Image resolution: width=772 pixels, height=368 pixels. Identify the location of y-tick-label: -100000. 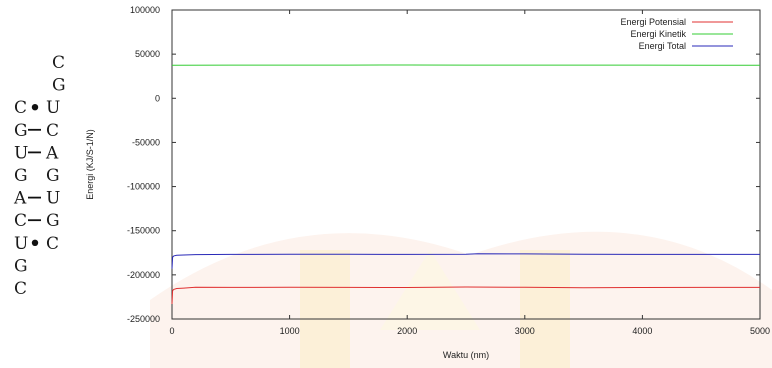
(143, 187).